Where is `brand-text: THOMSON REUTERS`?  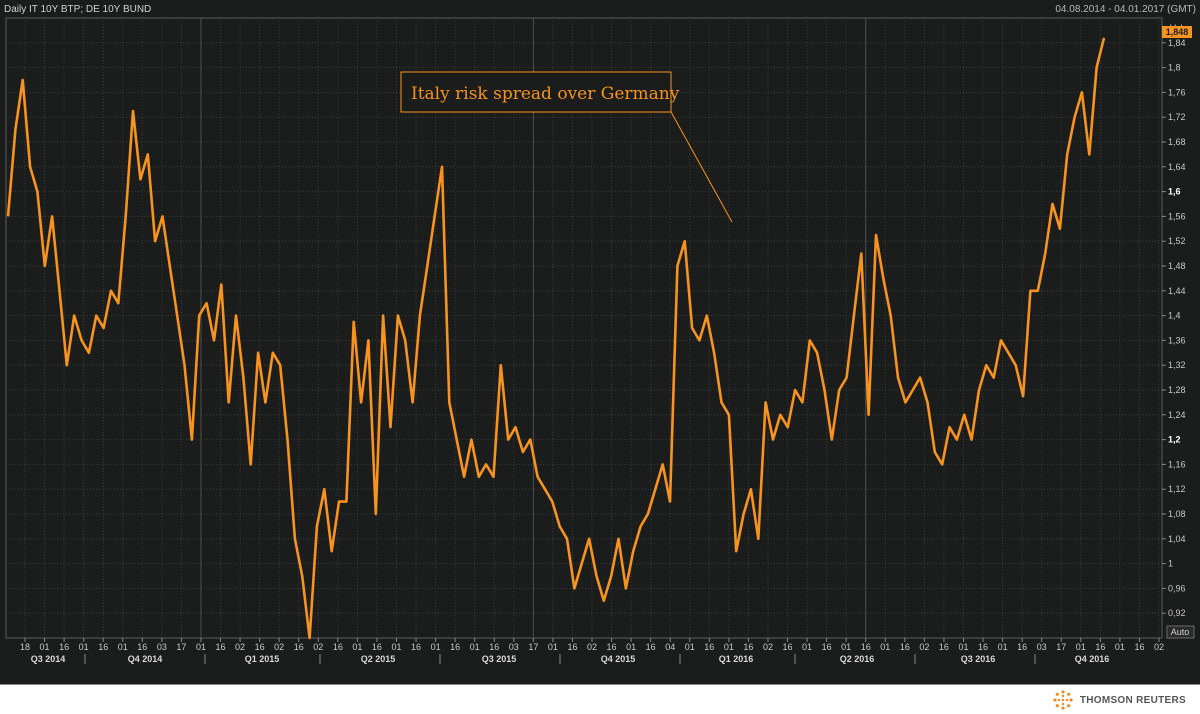 brand-text: THOMSON REUTERS is located at coordinates (1132, 700).